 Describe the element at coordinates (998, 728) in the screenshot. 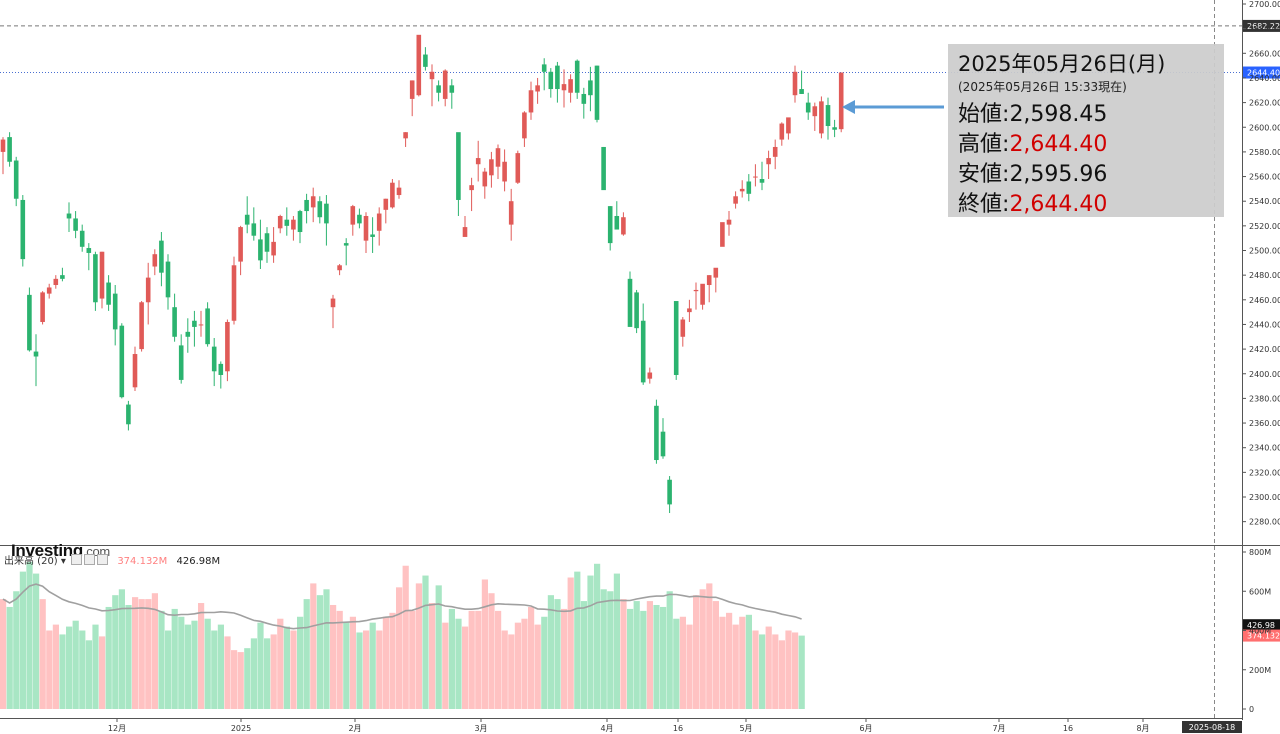

I see `time-tick-label: 7月` at that location.